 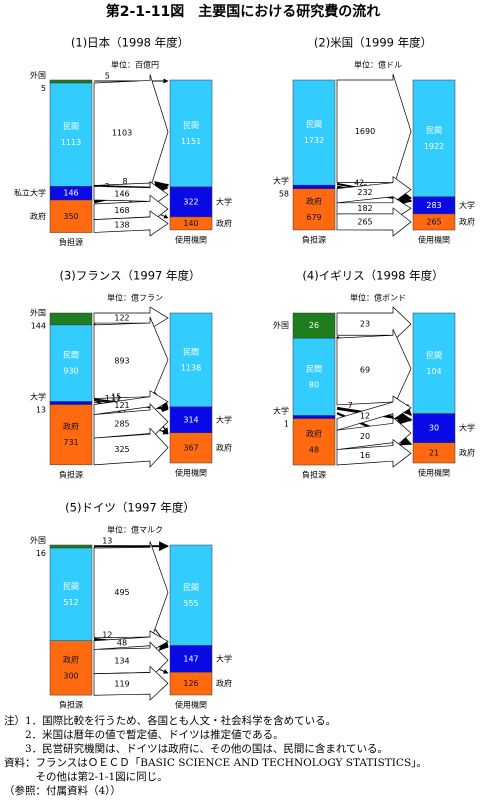 What do you see at coordinates (350, 405) in the screenshot?
I see `flow-value: 7` at bounding box center [350, 405].